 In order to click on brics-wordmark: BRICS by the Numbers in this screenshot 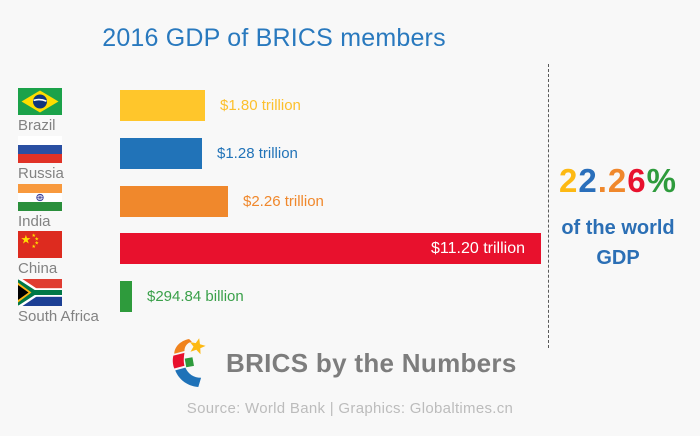, I will do `click(371, 362)`.